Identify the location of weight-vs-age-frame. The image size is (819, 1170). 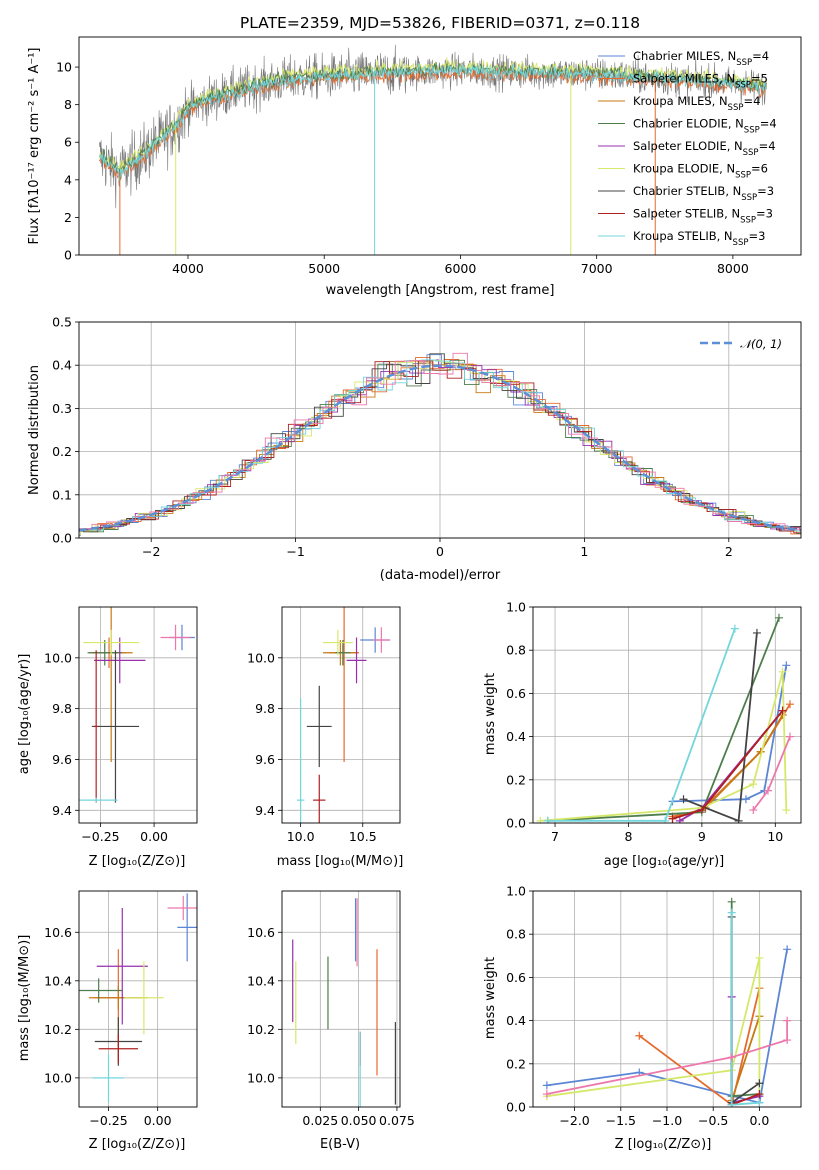
(667, 715).